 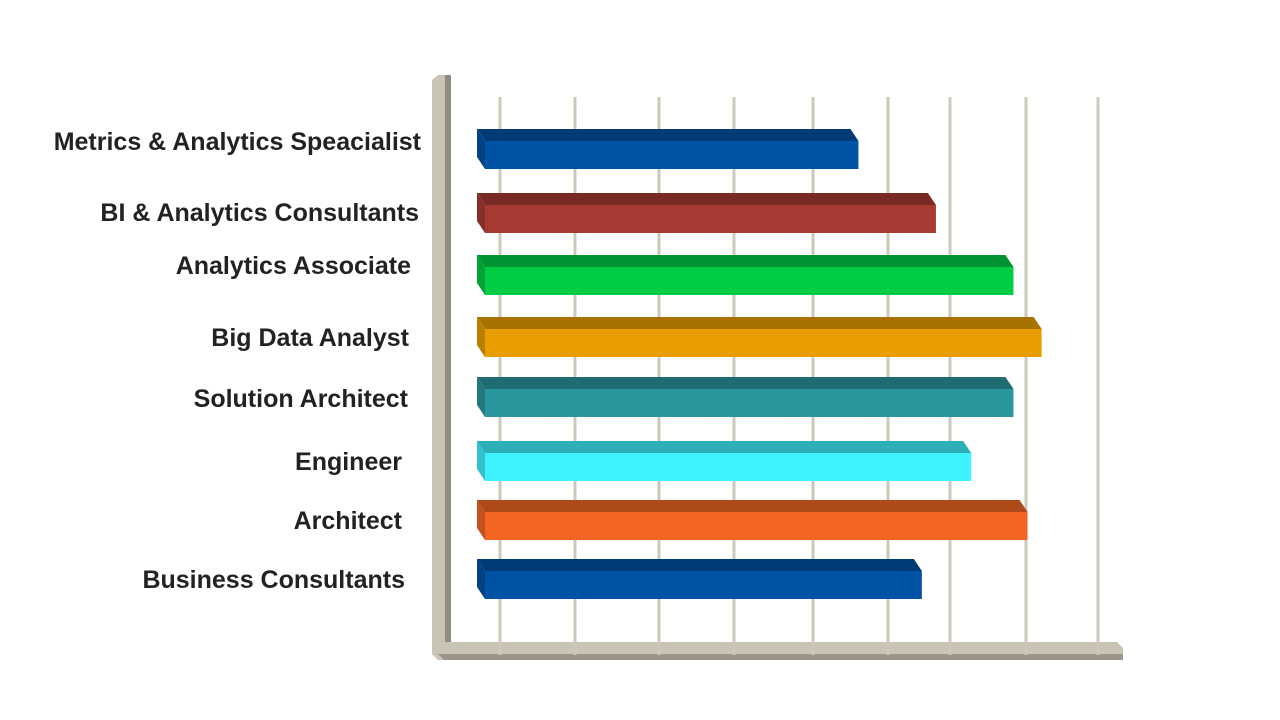 I want to click on category-label: Metrics & Analytics Speacialist, so click(x=238, y=142).